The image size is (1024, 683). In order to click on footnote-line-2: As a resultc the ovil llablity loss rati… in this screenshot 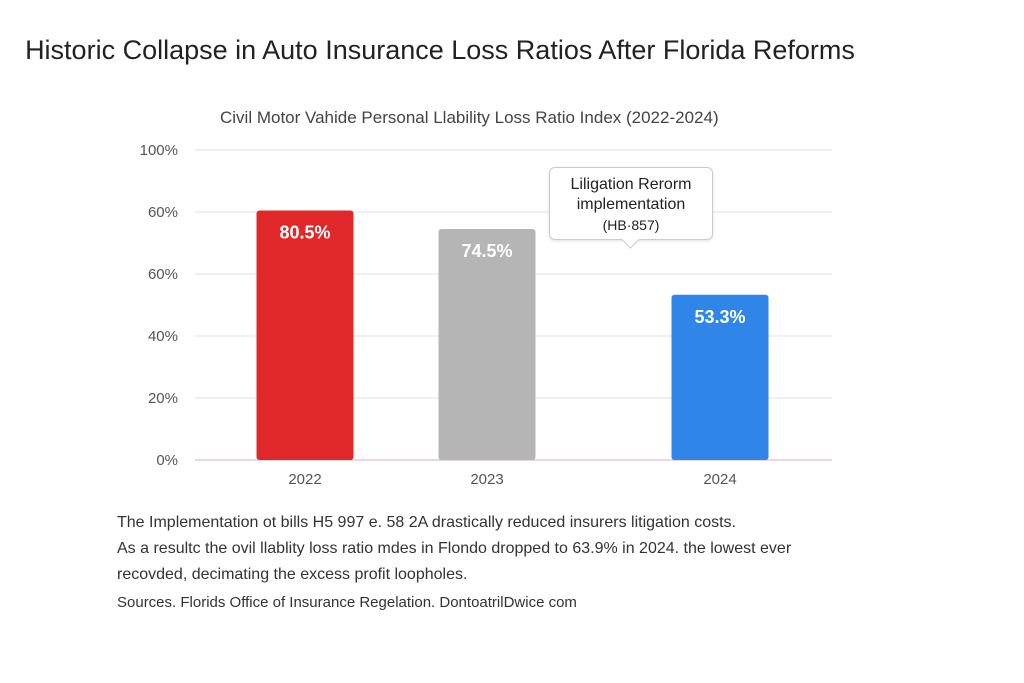, I will do `click(454, 548)`.